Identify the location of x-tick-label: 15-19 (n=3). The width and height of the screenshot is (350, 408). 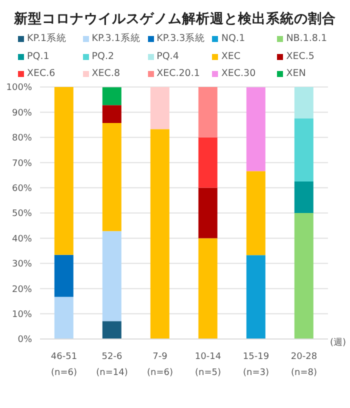
(256, 365).